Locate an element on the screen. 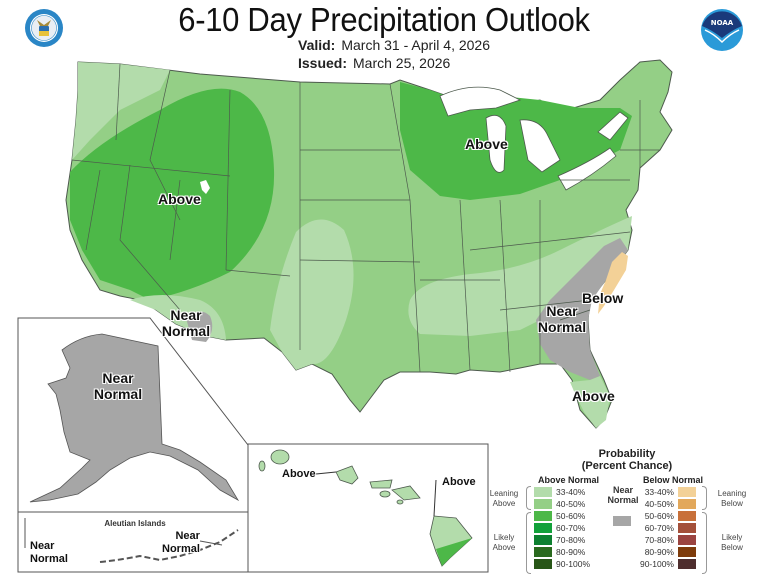  legend-below-header: Below Normal is located at coordinates (673, 480).